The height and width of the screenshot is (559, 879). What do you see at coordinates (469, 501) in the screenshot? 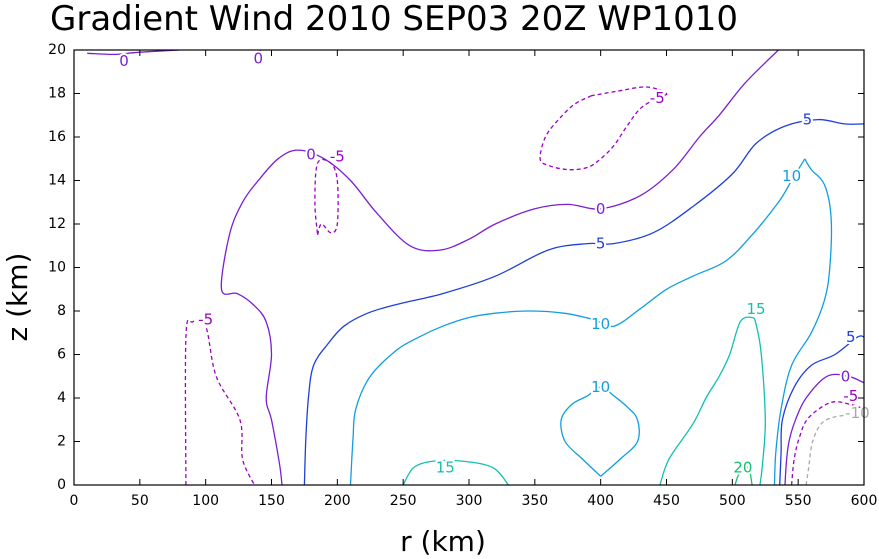
I see `x-tick-label: 300` at bounding box center [469, 501].